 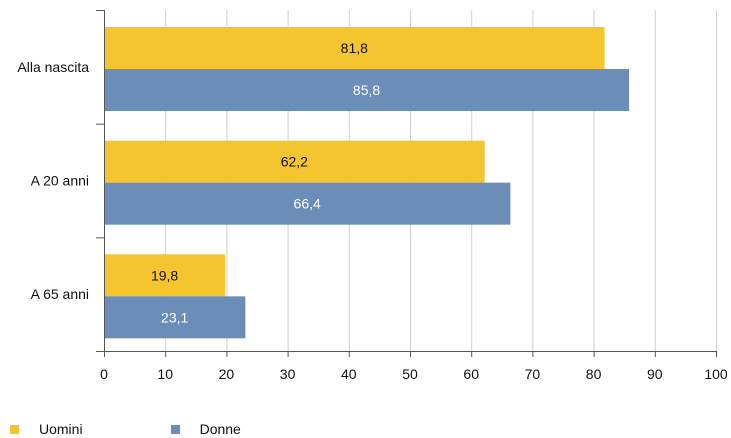 I want to click on data-label: 19,8, so click(x=164, y=275).